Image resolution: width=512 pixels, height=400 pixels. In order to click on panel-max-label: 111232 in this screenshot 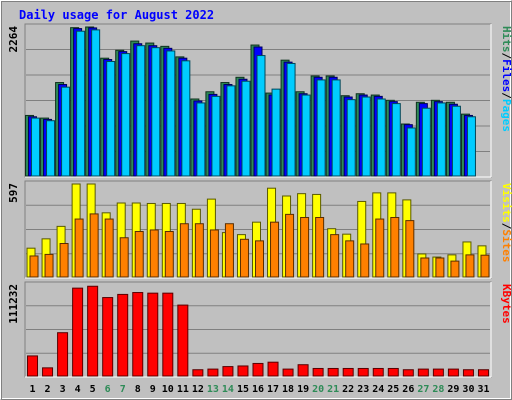, I will do `click(13, 304)`.